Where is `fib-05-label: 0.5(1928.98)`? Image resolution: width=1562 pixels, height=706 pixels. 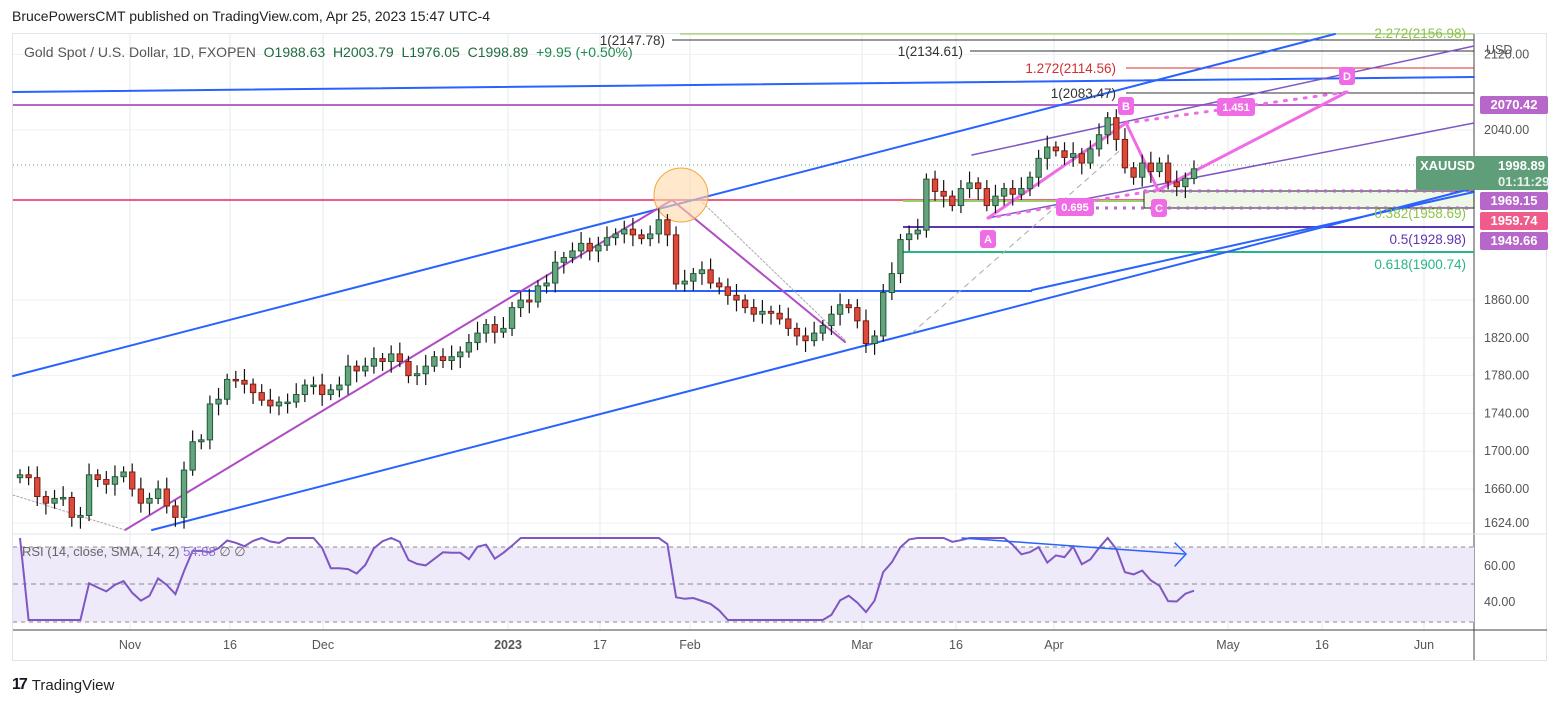 fib-05-label: 0.5(1928.98) is located at coordinates (1427, 239).